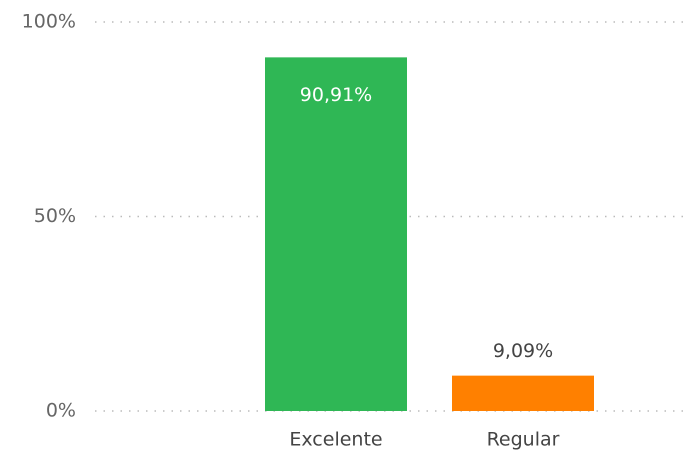  I want to click on y-tick-label: 0%, so click(61, 411).